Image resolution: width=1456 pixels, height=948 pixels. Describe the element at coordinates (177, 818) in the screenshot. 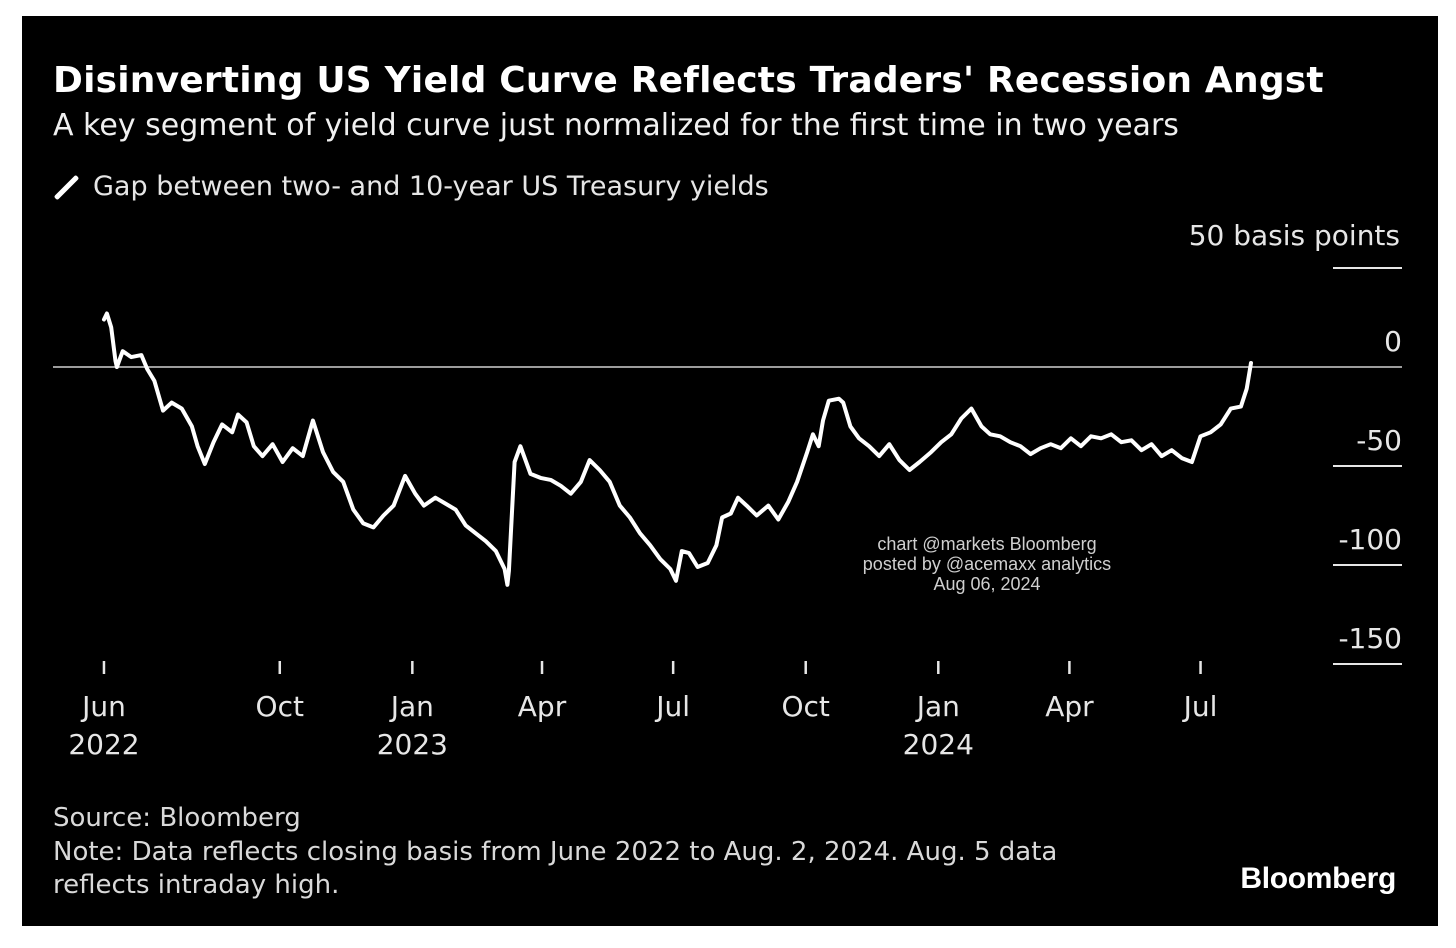

I see `source-note: Source: Bloomberg` at that location.